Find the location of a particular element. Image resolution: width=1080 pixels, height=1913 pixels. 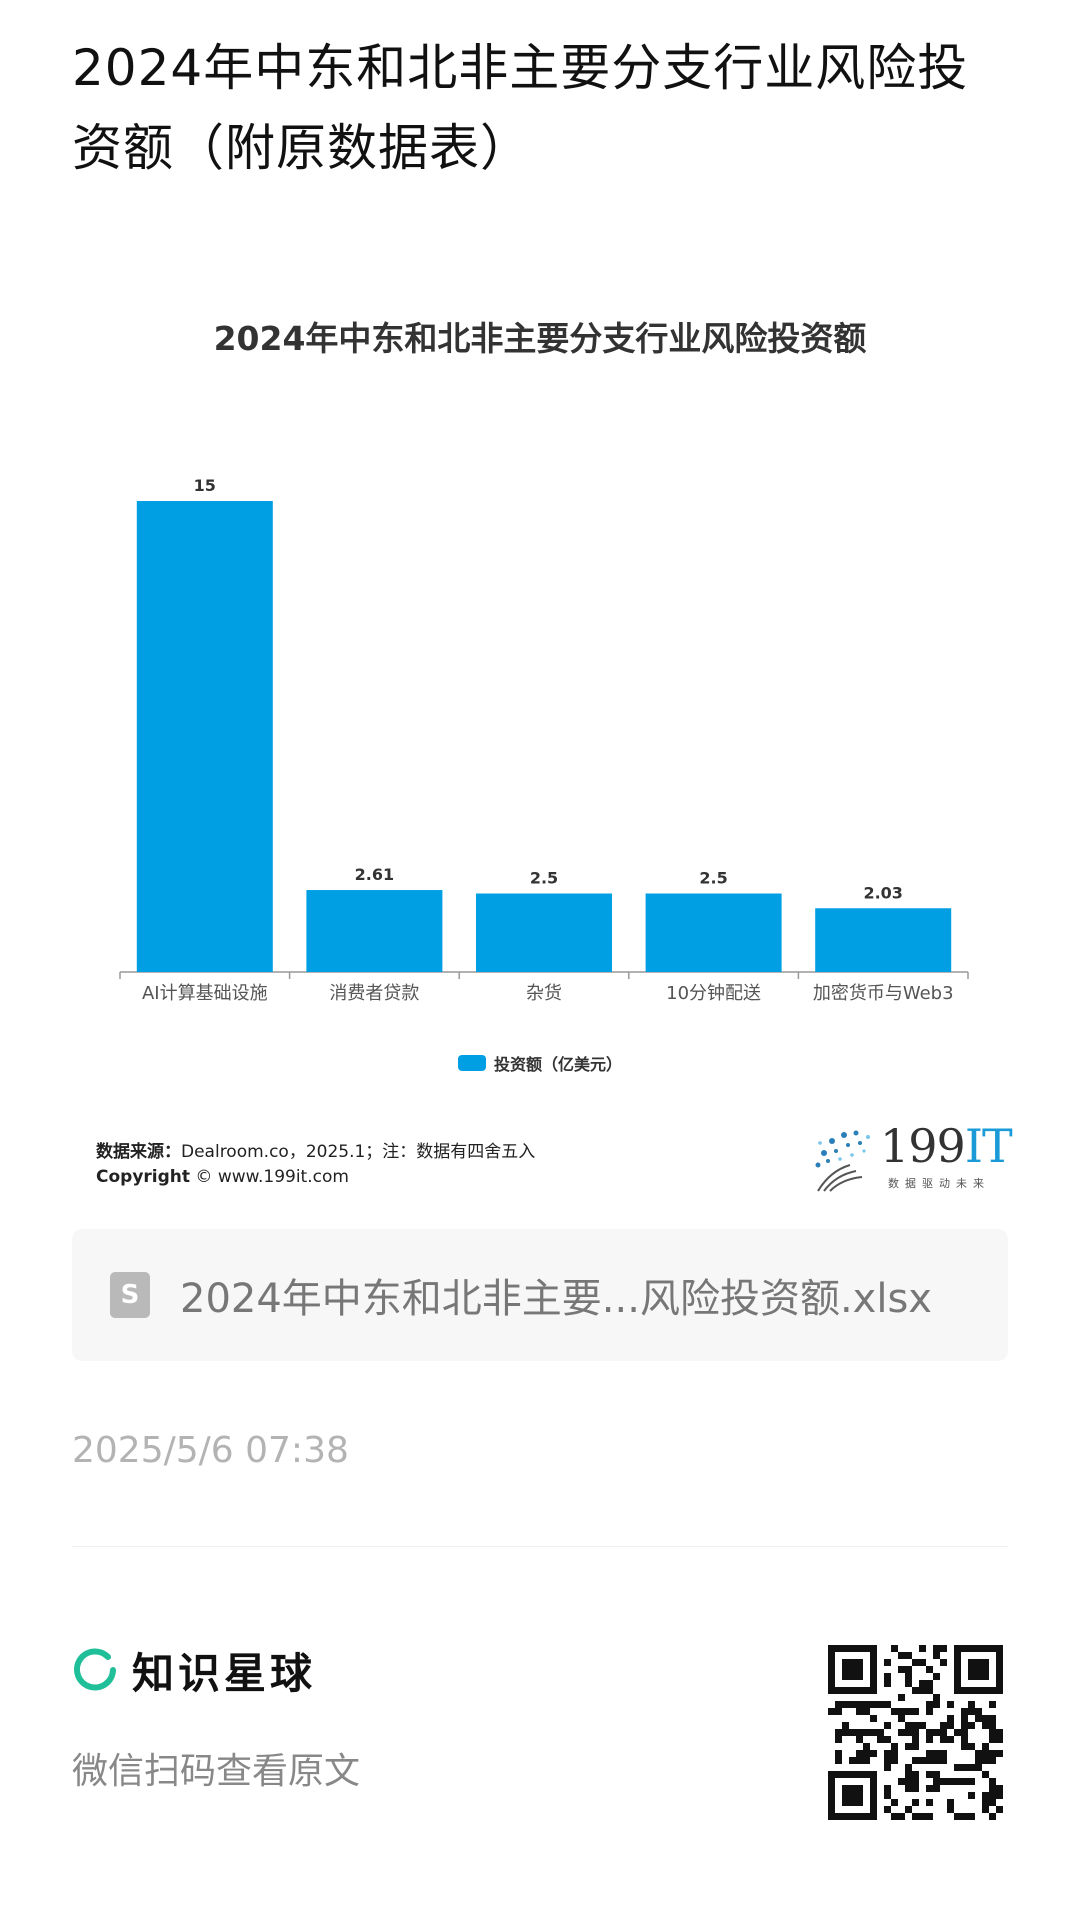

qr-code-icon is located at coordinates (915, 1732).